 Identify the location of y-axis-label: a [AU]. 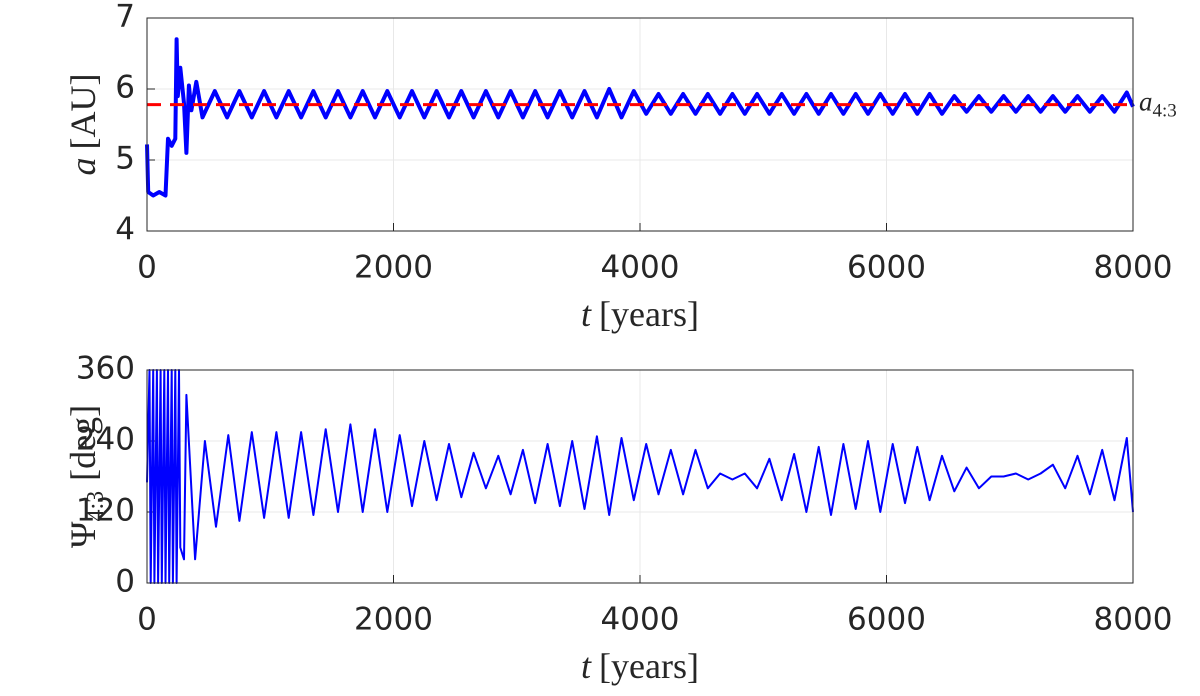
(83, 125).